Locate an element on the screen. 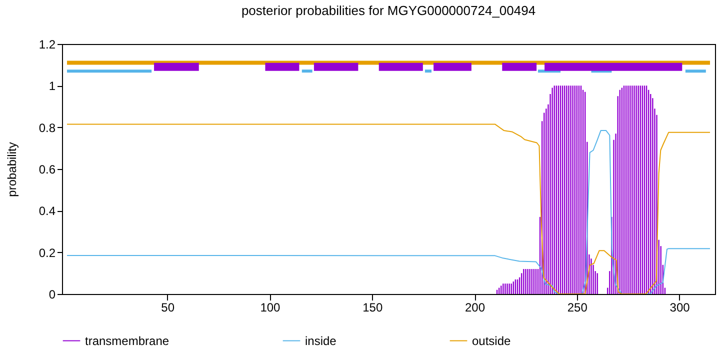 This screenshot has height=352, width=720. y-axis-title: probability is located at coordinates (11, 169).